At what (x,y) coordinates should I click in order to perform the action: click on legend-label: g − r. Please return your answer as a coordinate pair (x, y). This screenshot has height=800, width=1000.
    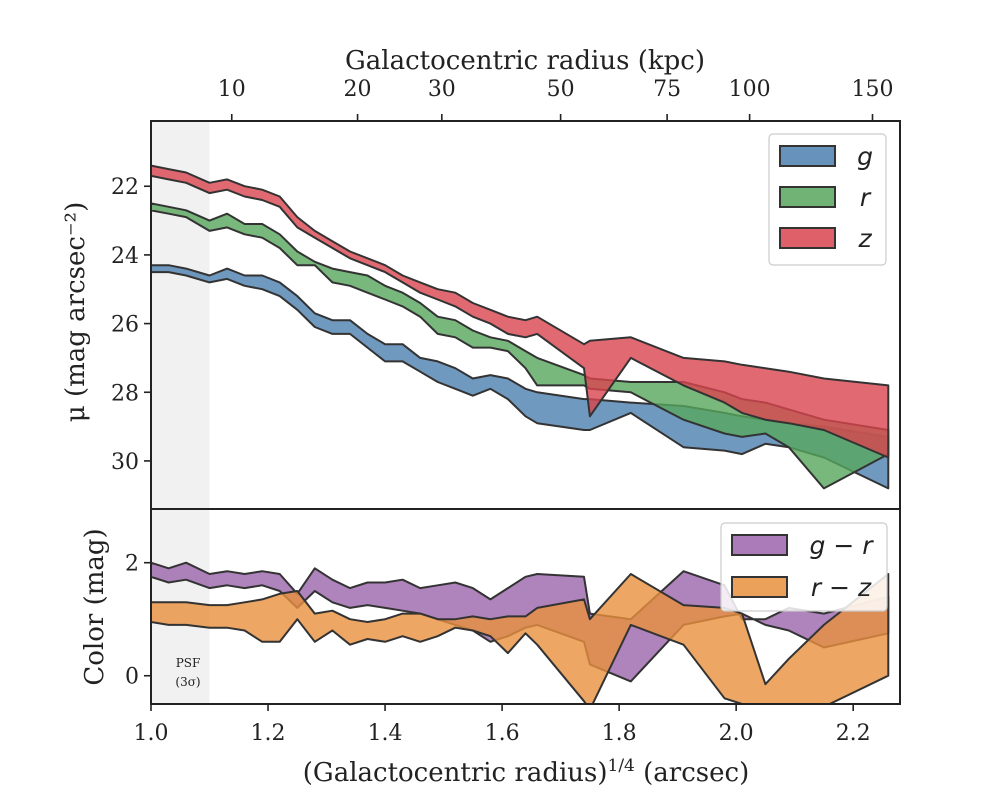
    Looking at the image, I should click on (842, 545).